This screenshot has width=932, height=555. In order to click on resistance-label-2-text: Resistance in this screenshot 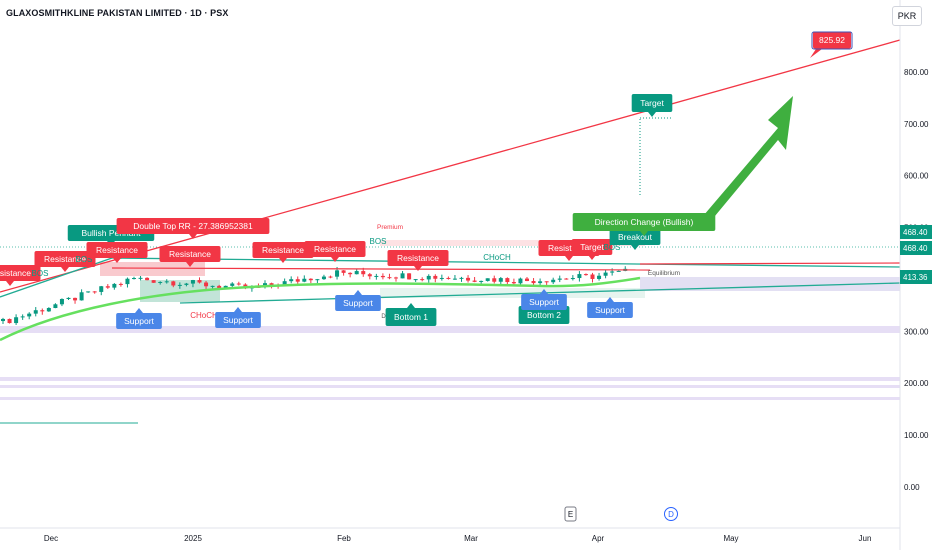, I will do `click(65, 259)`.